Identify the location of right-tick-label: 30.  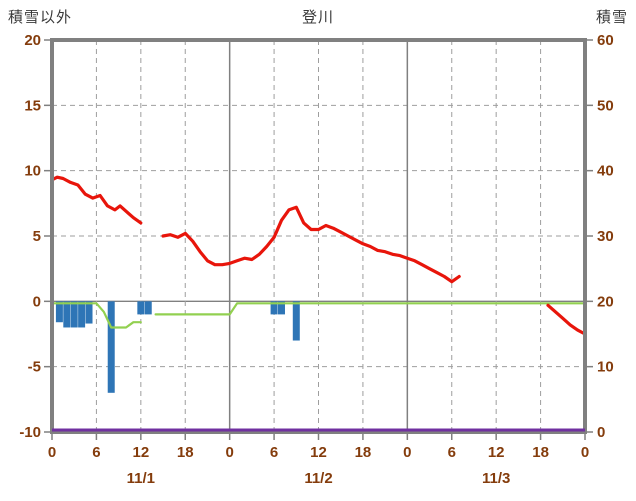
(605, 236).